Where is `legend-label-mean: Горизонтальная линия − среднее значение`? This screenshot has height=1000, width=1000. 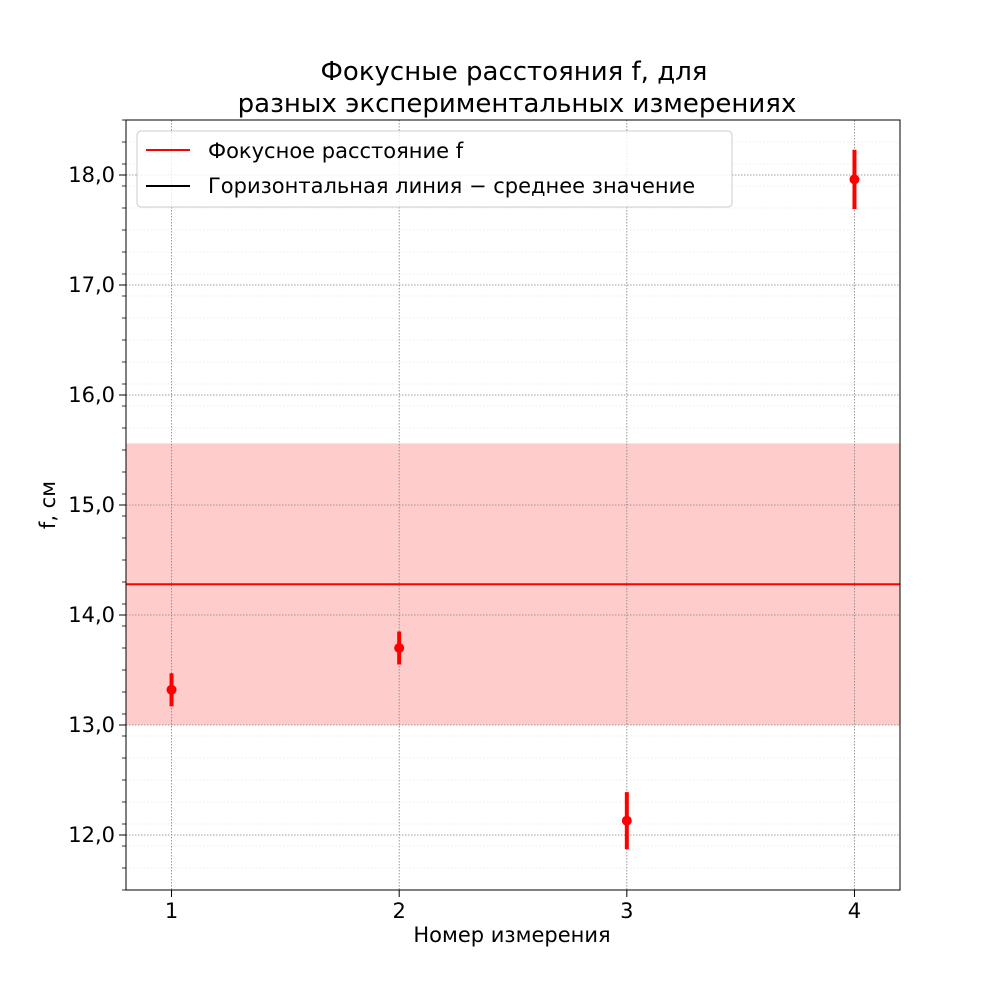
legend-label-mean: Горизонтальная линия − среднее значение is located at coordinates (451, 186).